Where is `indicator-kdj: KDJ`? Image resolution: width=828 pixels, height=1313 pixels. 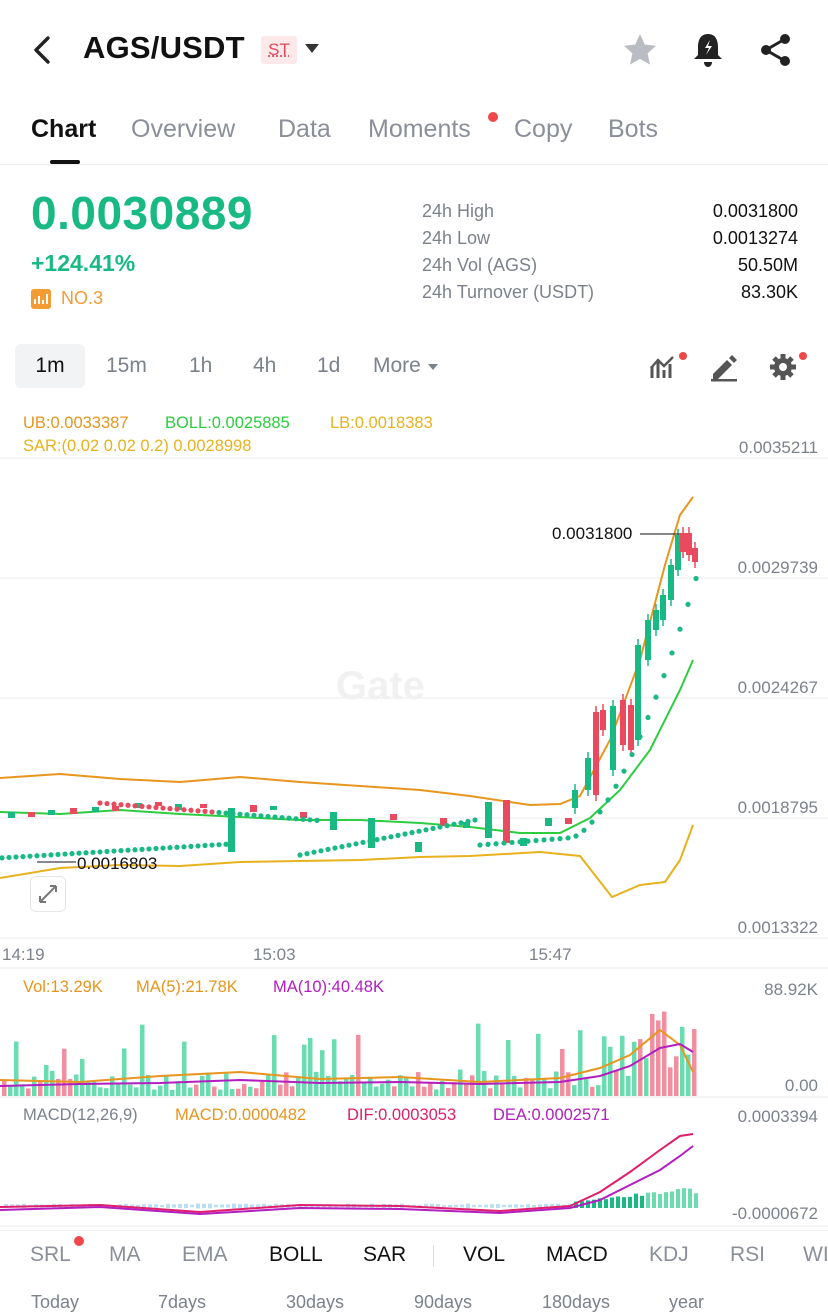
indicator-kdj: KDJ is located at coordinates (669, 1254).